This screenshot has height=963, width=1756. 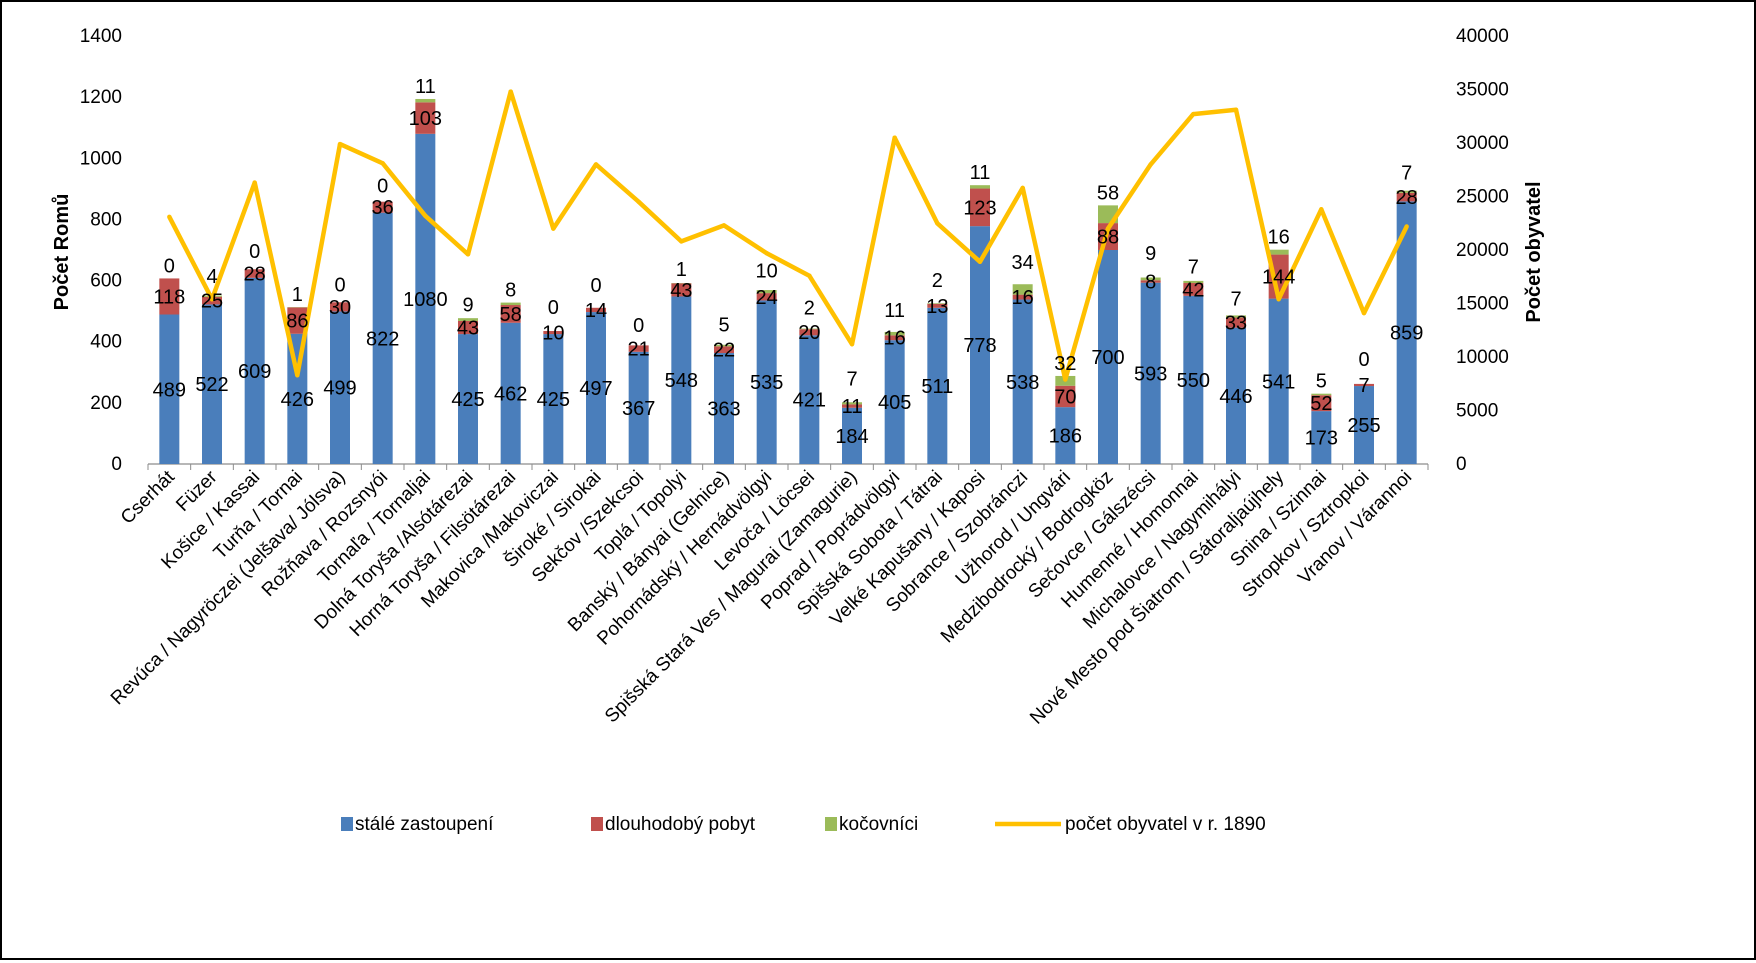 I want to click on data-label-stale: 173, so click(x=1321, y=439).